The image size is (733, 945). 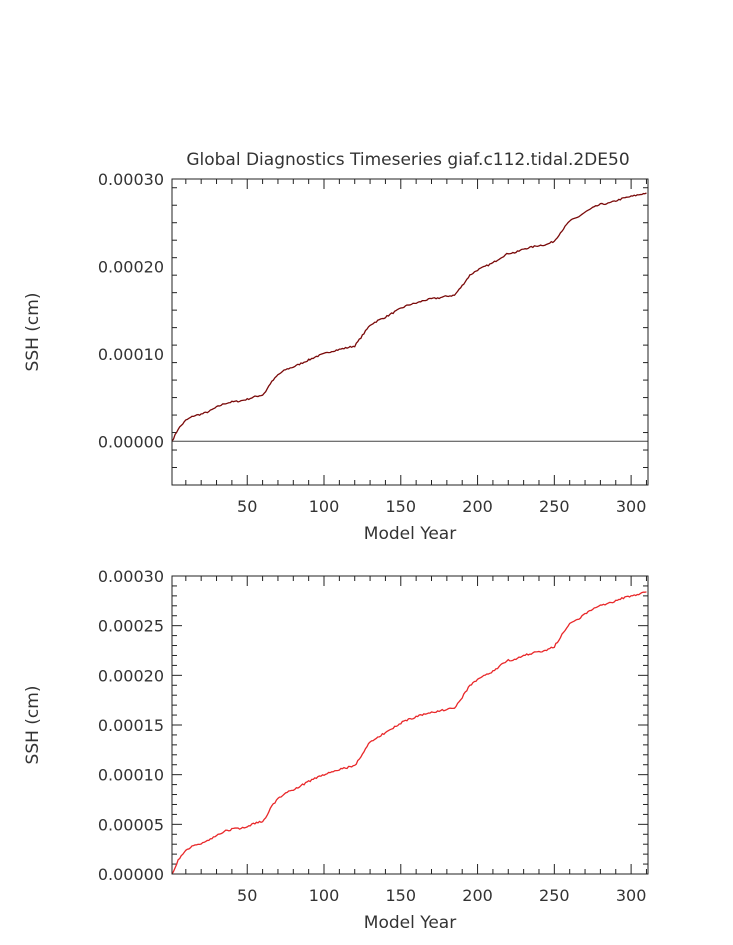 I want to click on y-tick-label: 0.00015, so click(x=131, y=725).